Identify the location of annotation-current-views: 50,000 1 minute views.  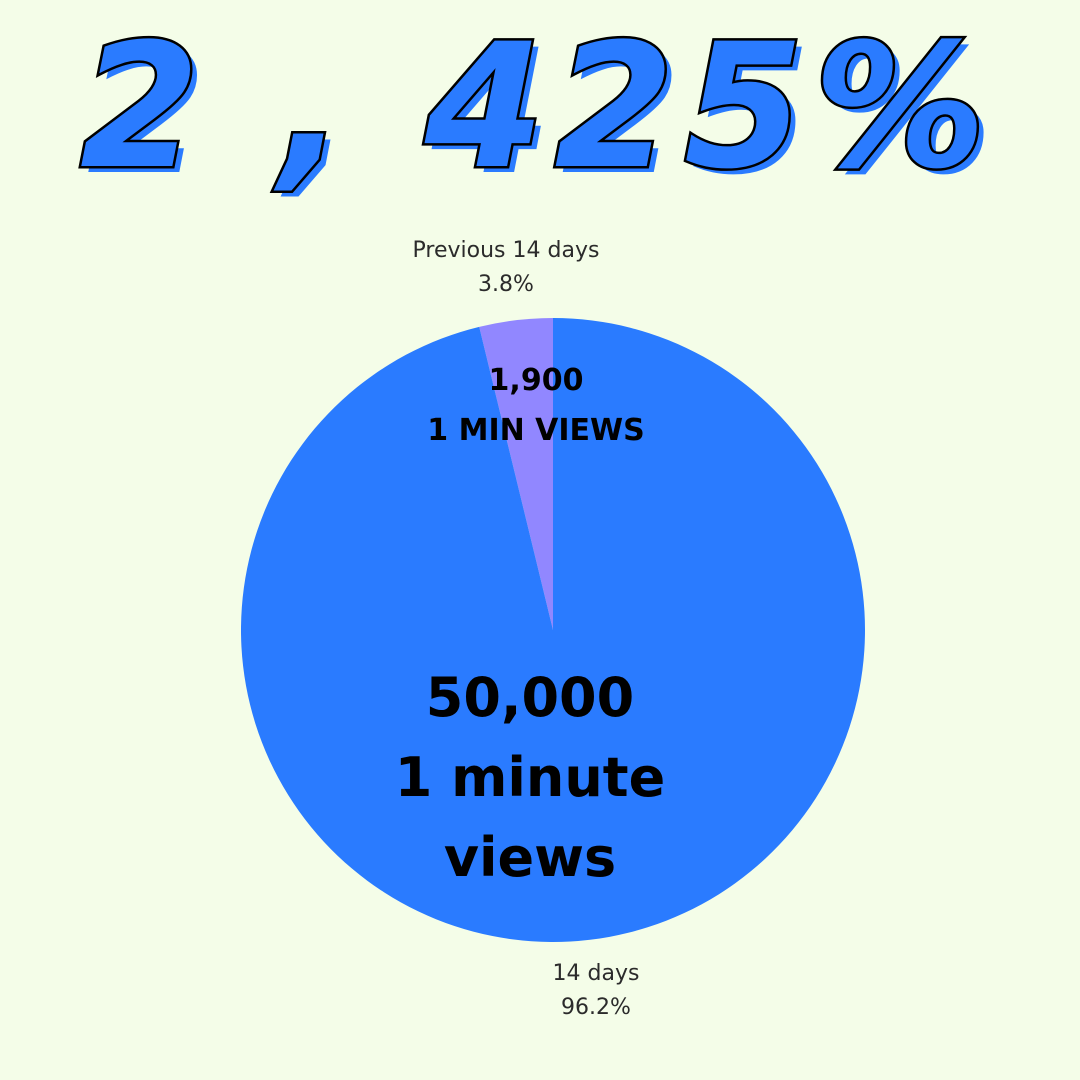
(530, 778).